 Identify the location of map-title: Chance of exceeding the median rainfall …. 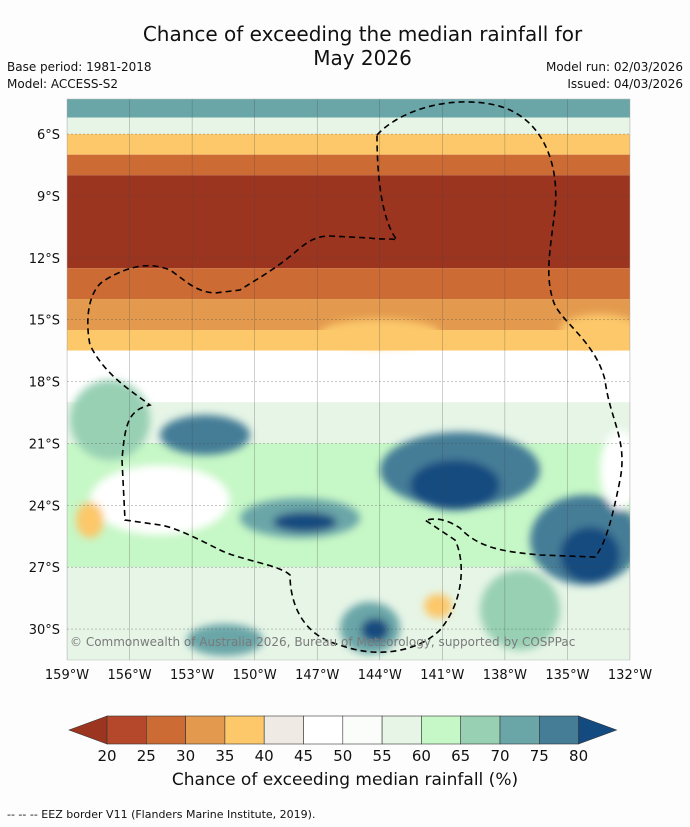
(345, 46).